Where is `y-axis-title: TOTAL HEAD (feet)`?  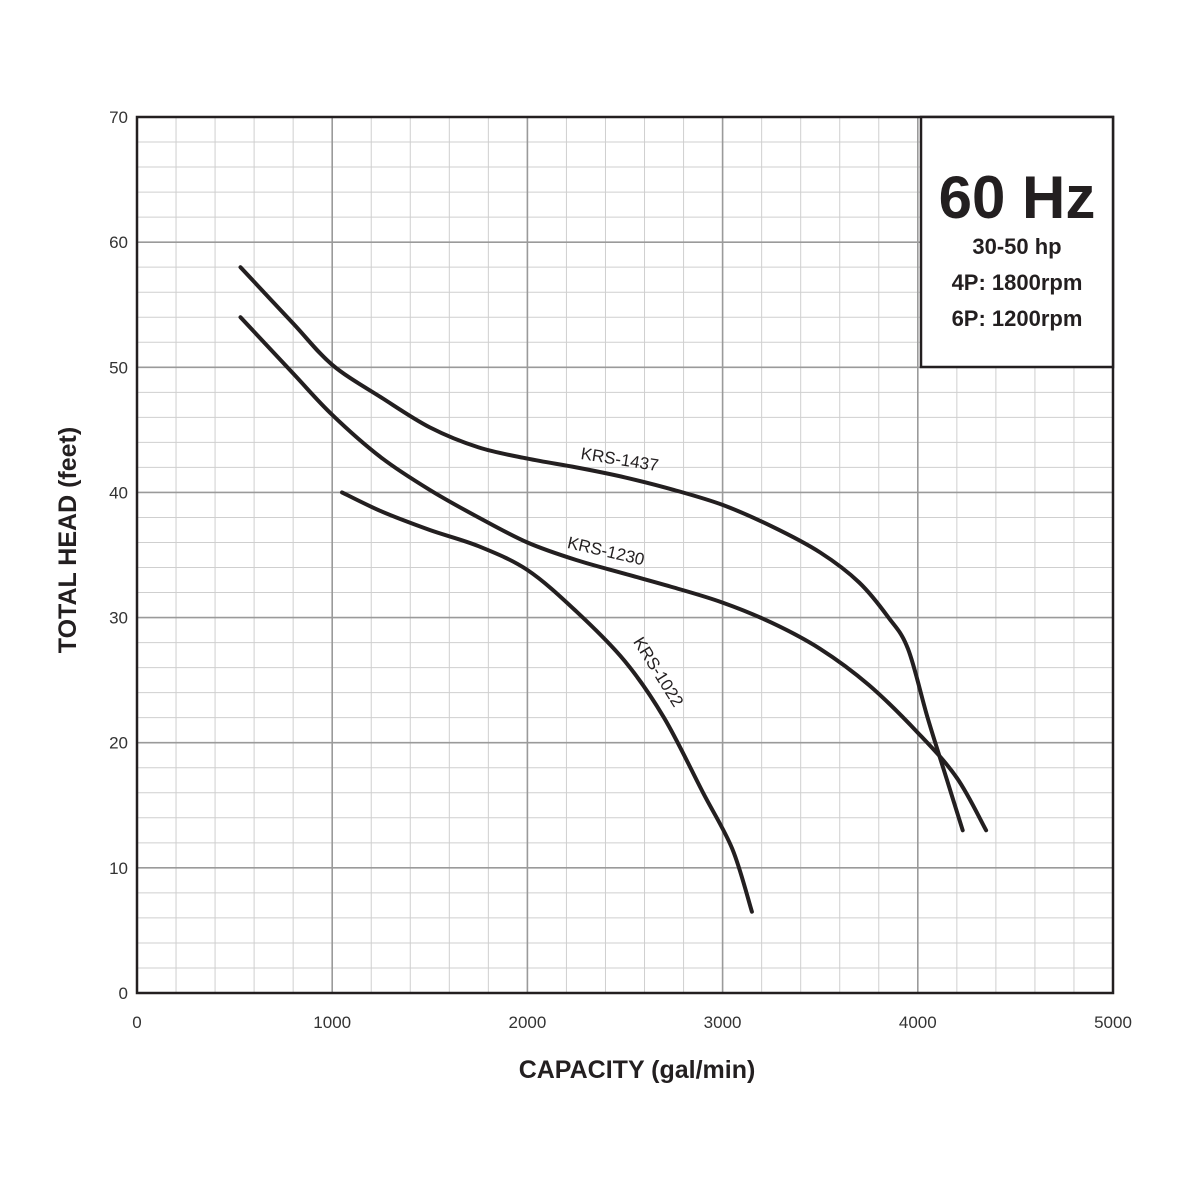 y-axis-title: TOTAL HEAD (feet) is located at coordinates (68, 540).